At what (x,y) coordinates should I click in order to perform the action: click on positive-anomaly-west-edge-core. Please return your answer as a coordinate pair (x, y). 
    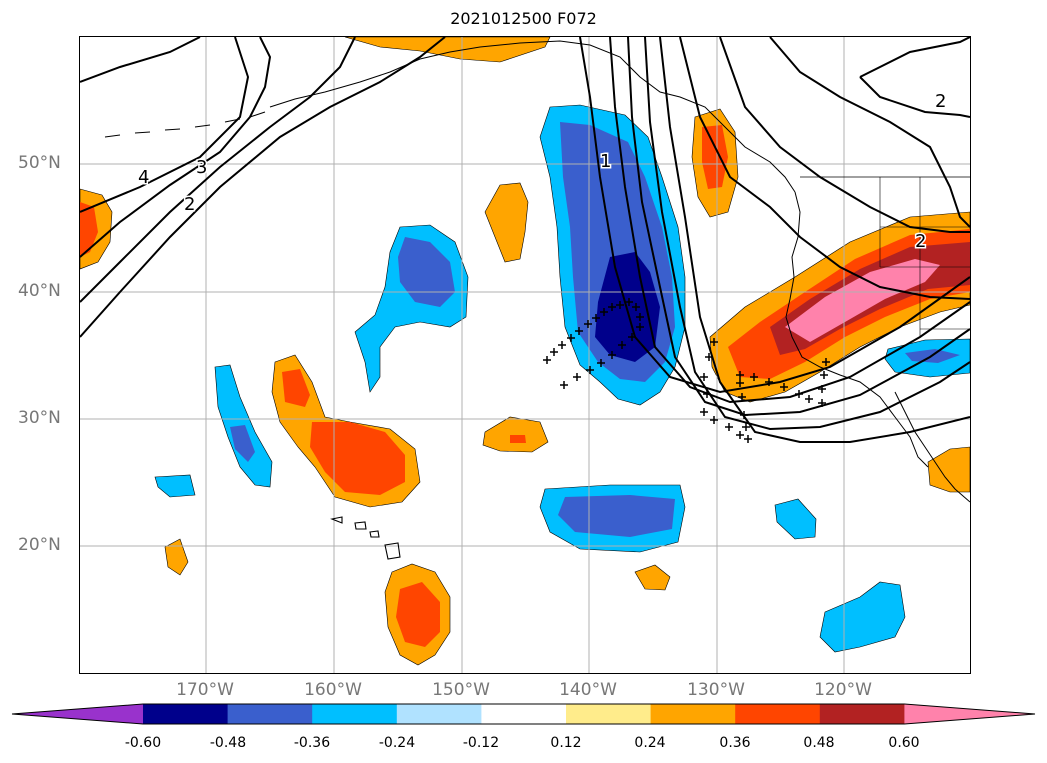
    Looking at the image, I should click on (89, 229).